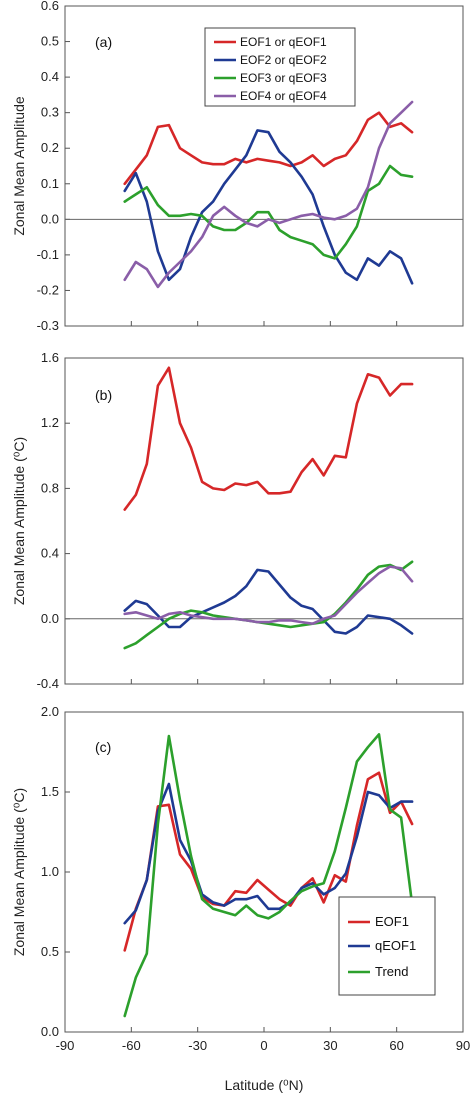  Describe the element at coordinates (395, 945) in the screenshot. I see `legend-entry: qEOF1` at that location.